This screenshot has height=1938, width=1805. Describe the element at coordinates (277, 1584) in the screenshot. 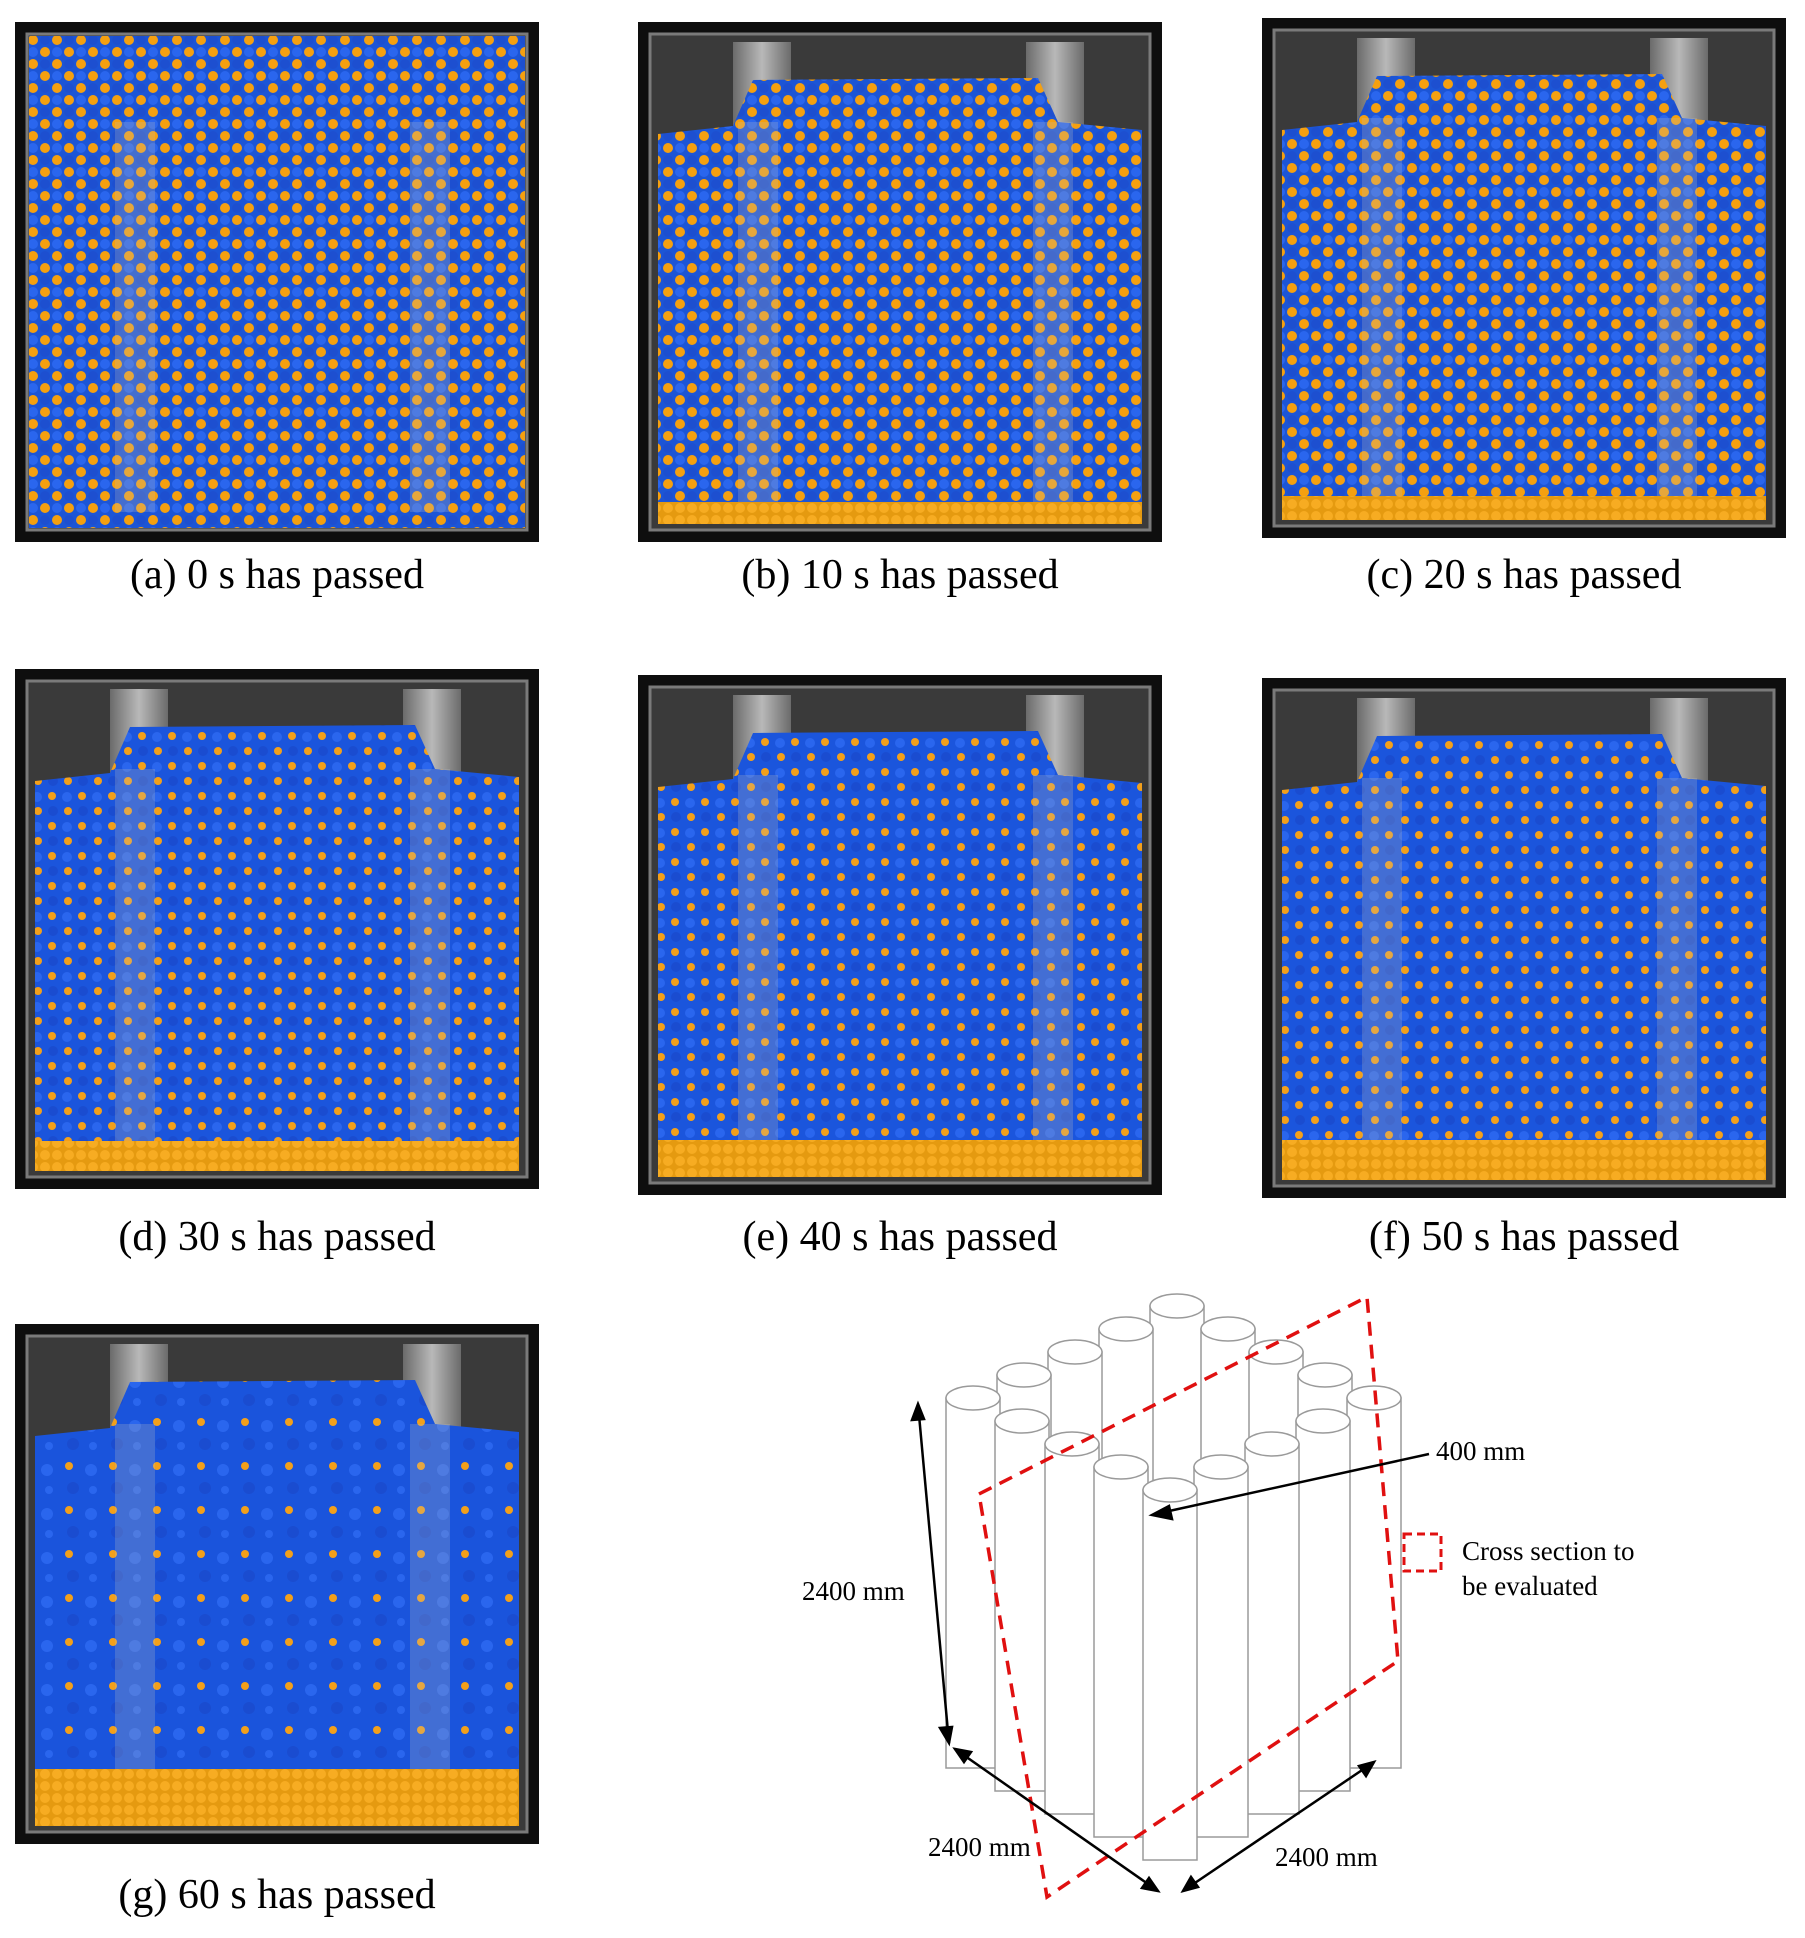

I see `panel-g` at that location.